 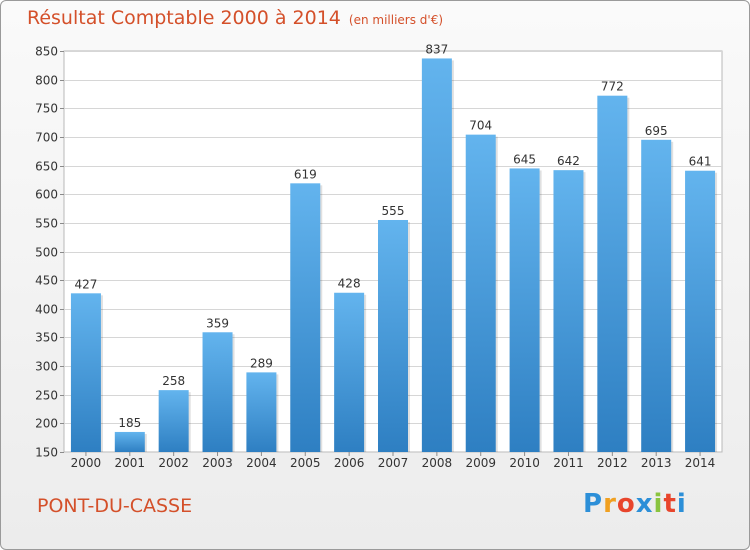 What do you see at coordinates (46, 453) in the screenshot?
I see `y-tick-label: 150` at bounding box center [46, 453].